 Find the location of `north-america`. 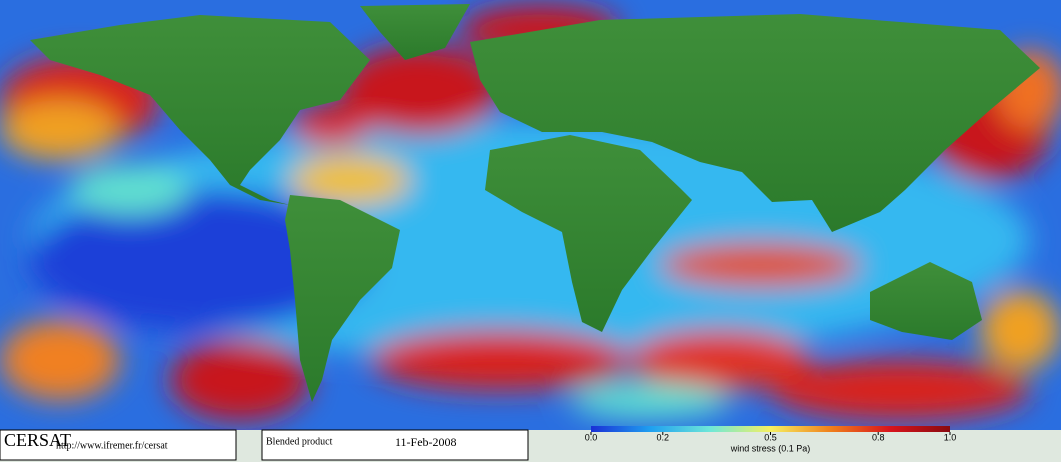

north-america is located at coordinates (200, 110).